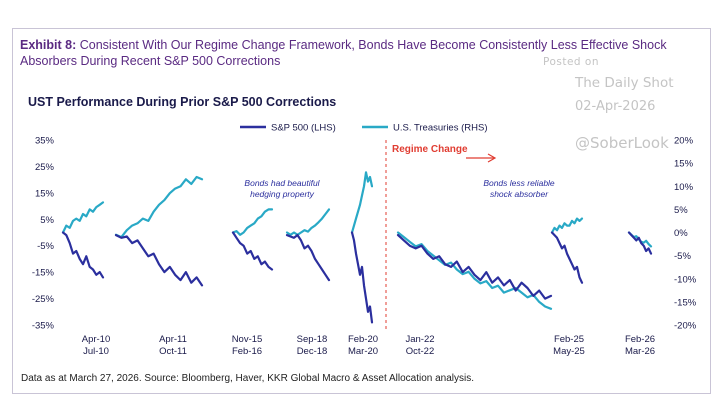 The width and height of the screenshot is (723, 405). Describe the element at coordinates (247, 351) in the screenshot. I see `x-axis-tick-label: Feb-16` at that location.